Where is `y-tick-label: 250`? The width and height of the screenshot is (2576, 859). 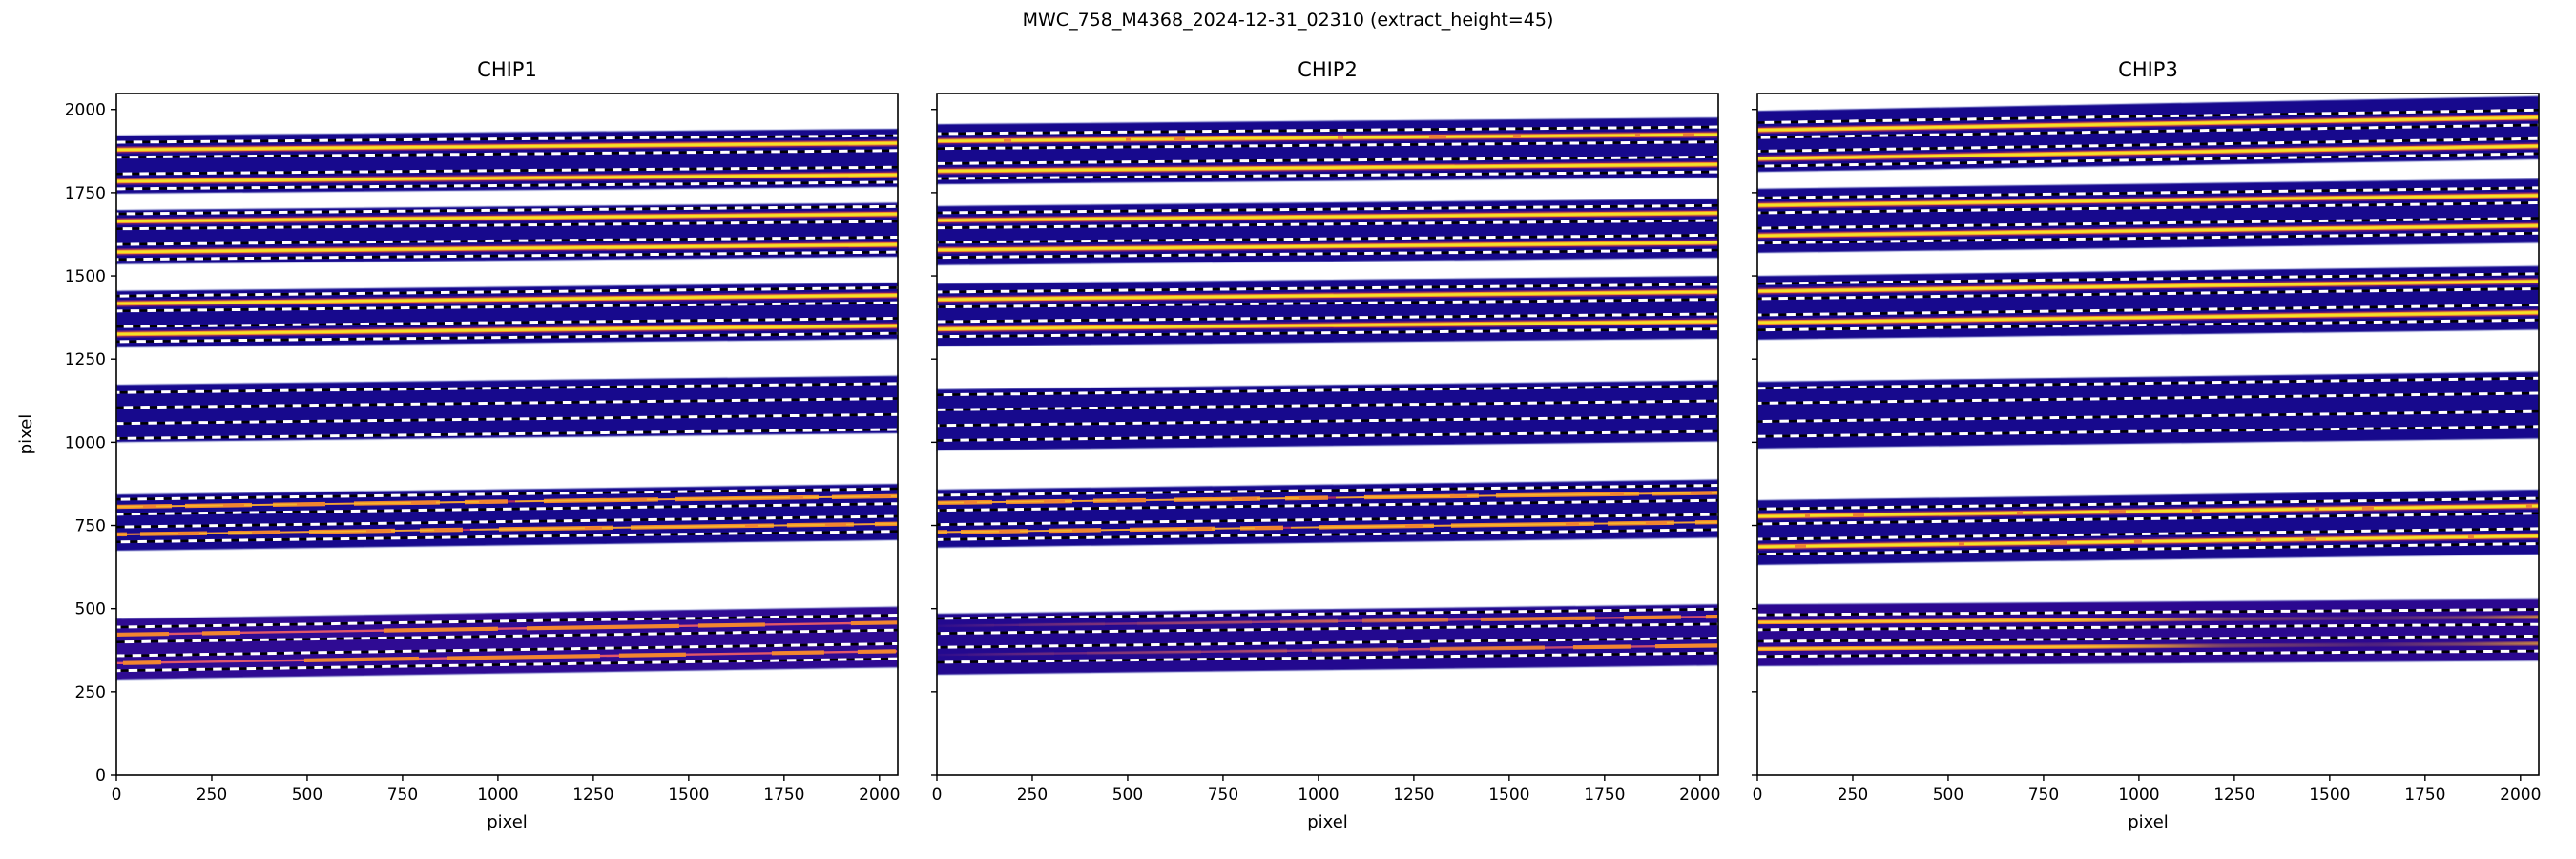 y-tick-label: 250 is located at coordinates (90, 692).